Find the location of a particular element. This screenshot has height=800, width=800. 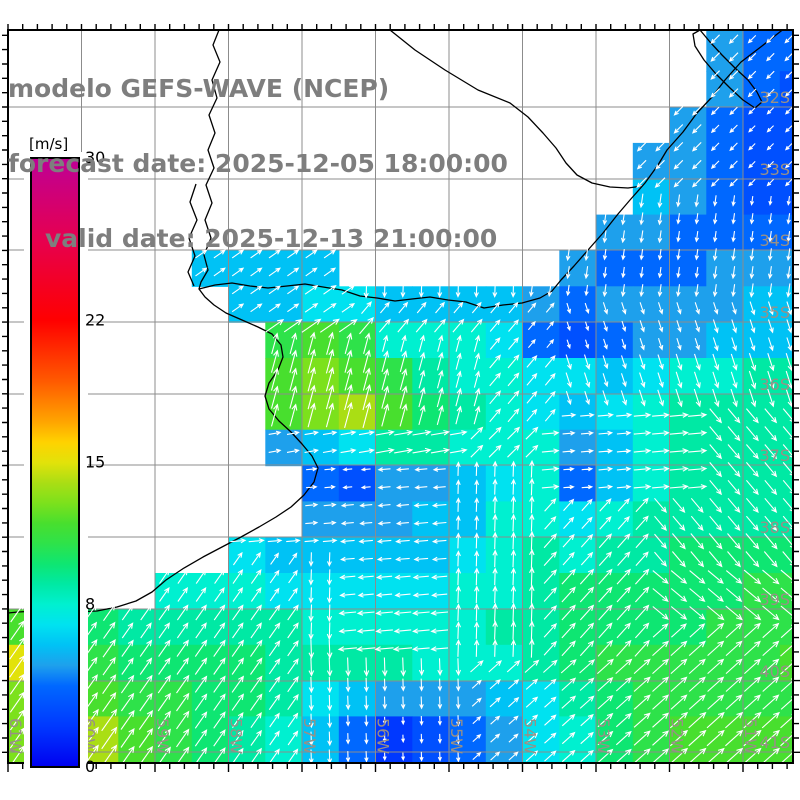

lon-label: 53W is located at coordinates (603, 736).